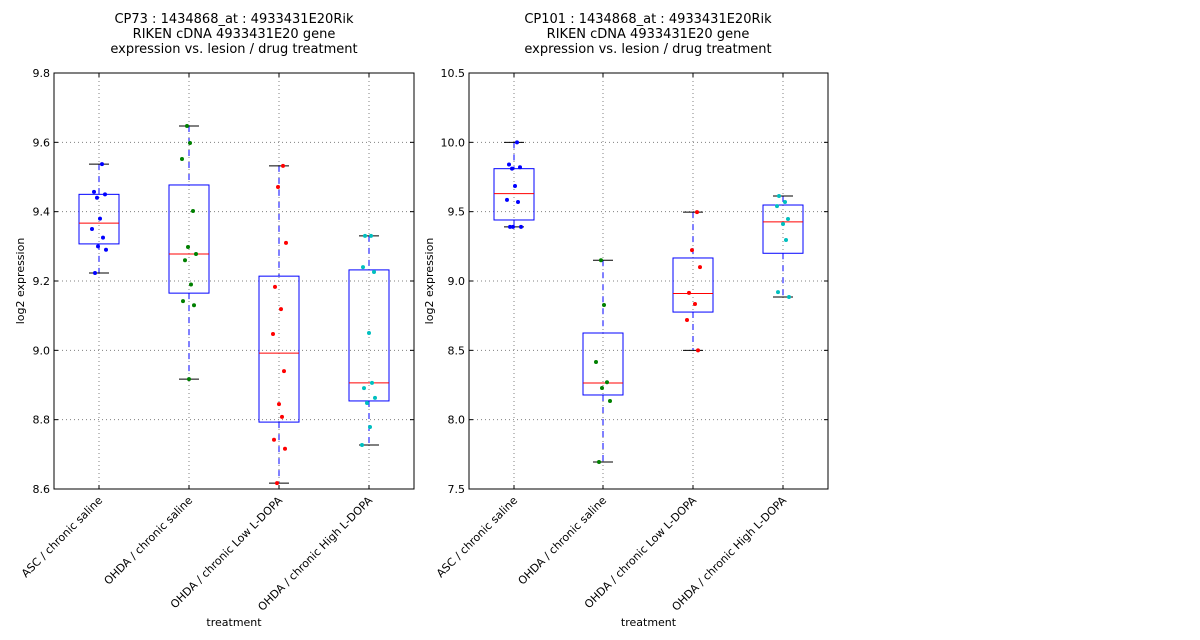 The height and width of the screenshot is (640, 1200). What do you see at coordinates (453, 73) in the screenshot?
I see `y-tick-label: 10.5` at bounding box center [453, 73].